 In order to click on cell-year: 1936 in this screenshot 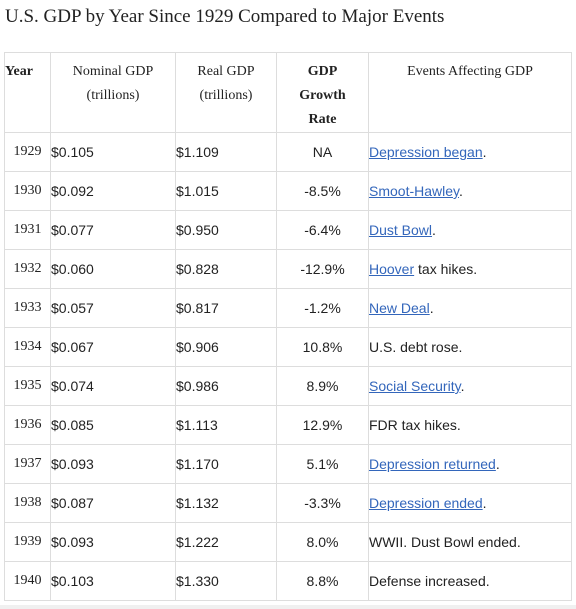, I will do `click(27, 425)`.